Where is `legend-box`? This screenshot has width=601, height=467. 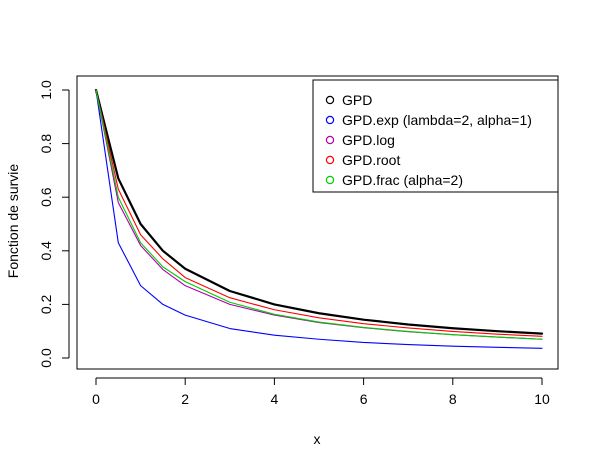
legend-box is located at coordinates (435, 136).